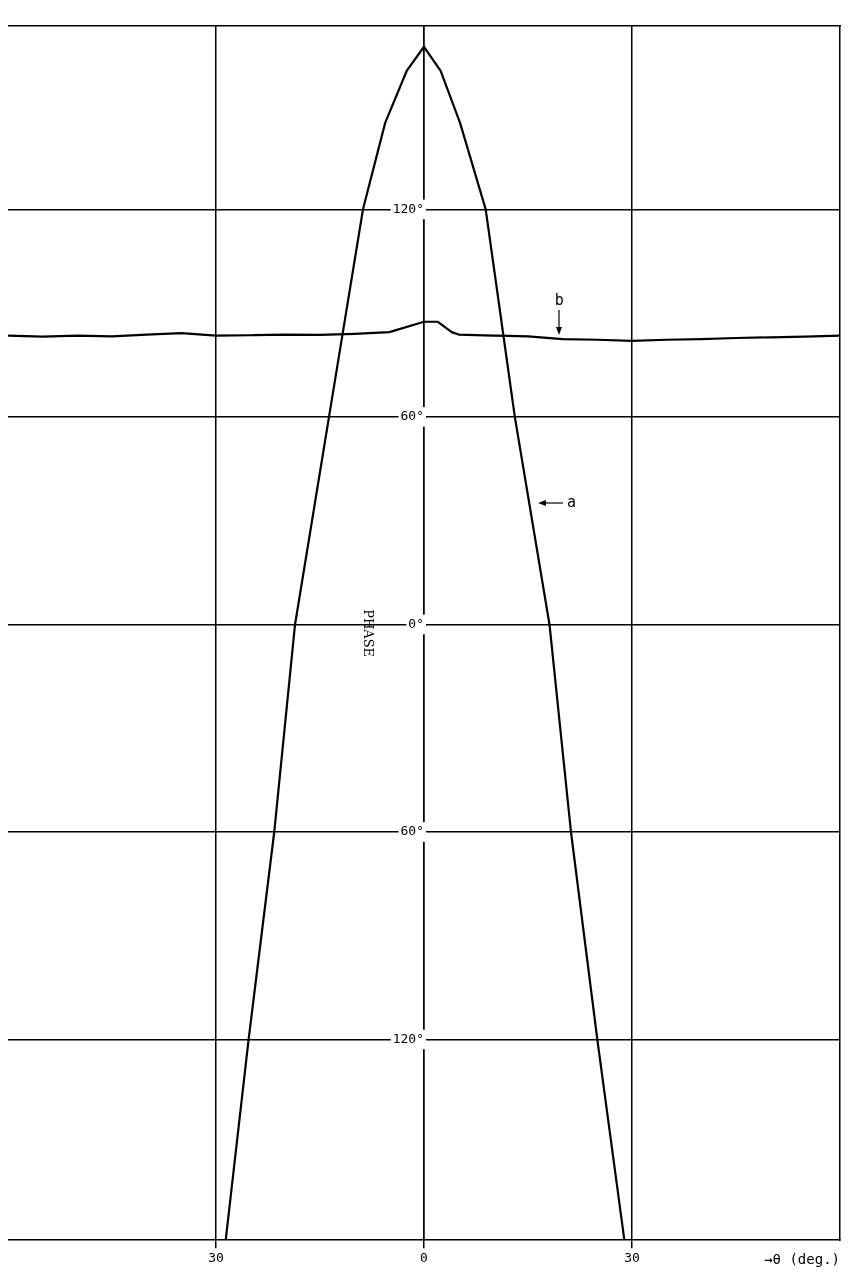 This screenshot has width=866, height=1285. I want to click on y-tick-label: 0°, so click(416, 623).